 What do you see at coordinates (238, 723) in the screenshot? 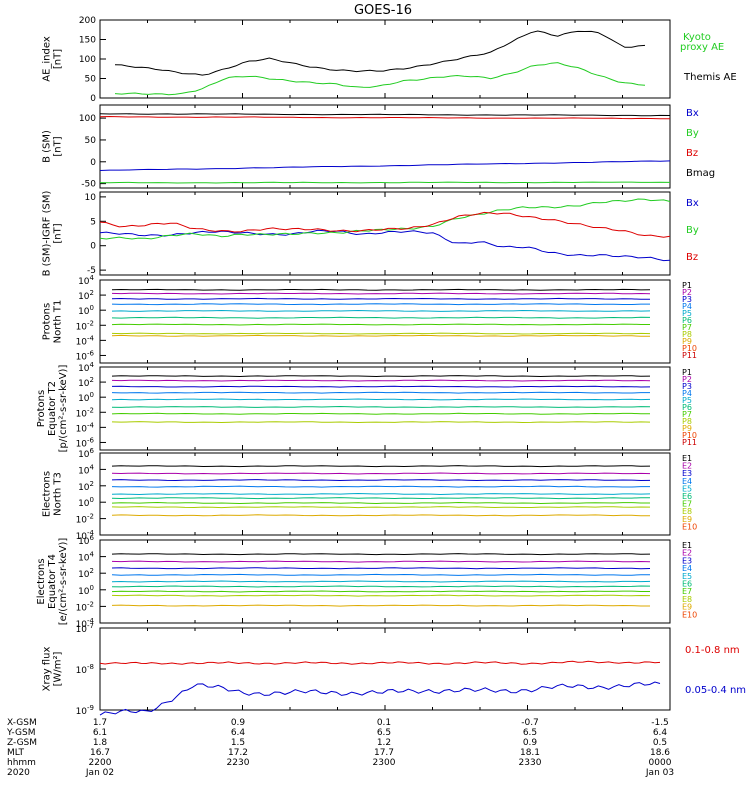
I see `x-row-value: 0.9` at bounding box center [238, 723].